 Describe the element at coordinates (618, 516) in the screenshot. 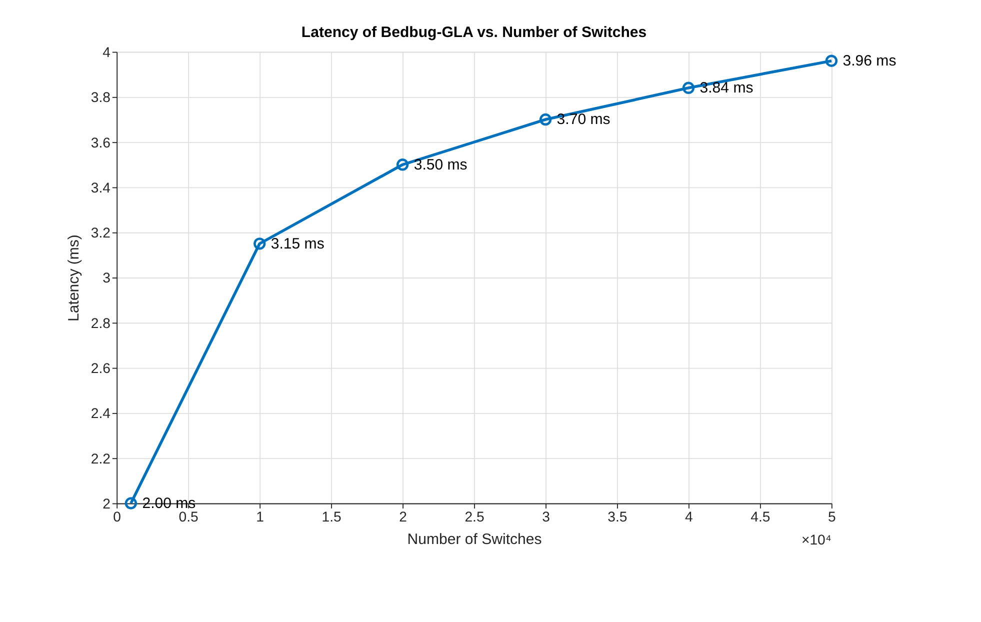

I see `x-tick-label: 3.5` at that location.